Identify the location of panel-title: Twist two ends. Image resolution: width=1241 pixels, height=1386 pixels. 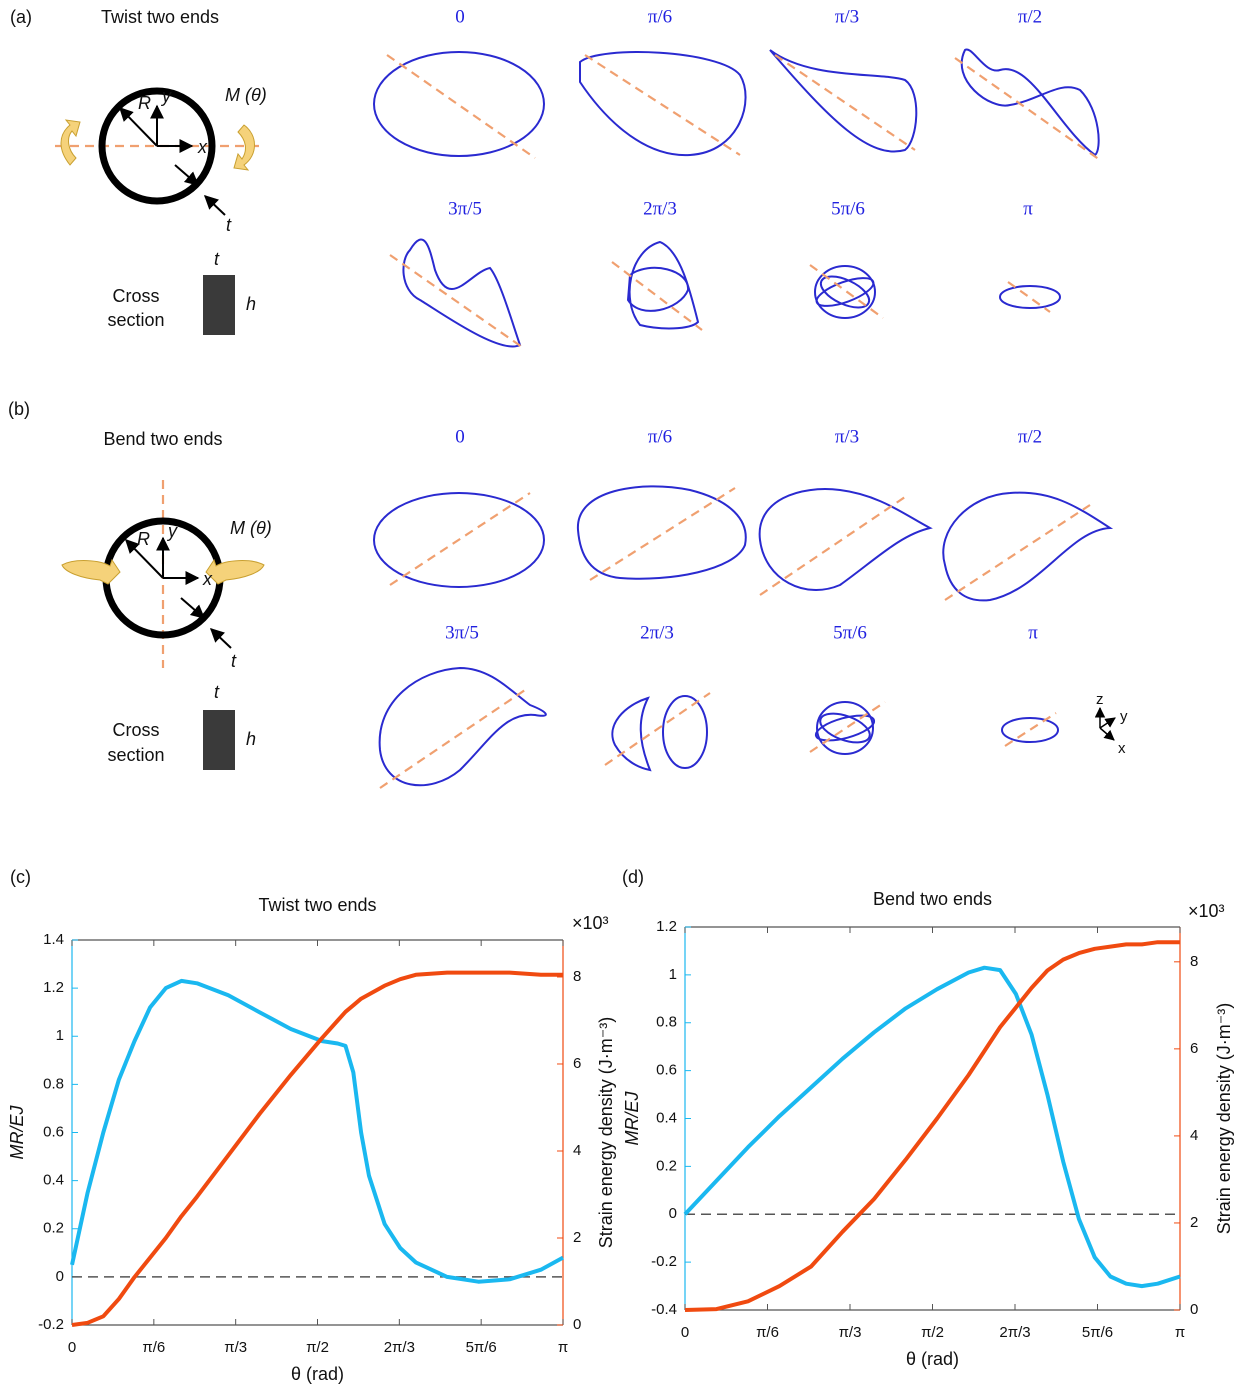
(160, 17).